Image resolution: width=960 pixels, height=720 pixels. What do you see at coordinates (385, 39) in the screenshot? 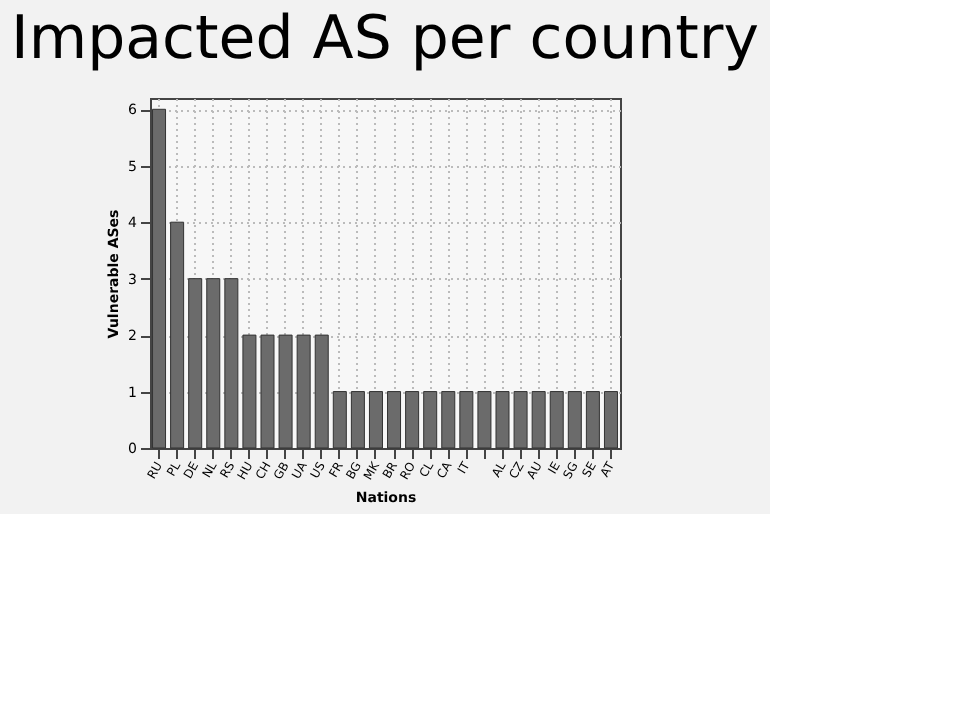
I see `chart-title: Impacted AS per country` at bounding box center [385, 39].